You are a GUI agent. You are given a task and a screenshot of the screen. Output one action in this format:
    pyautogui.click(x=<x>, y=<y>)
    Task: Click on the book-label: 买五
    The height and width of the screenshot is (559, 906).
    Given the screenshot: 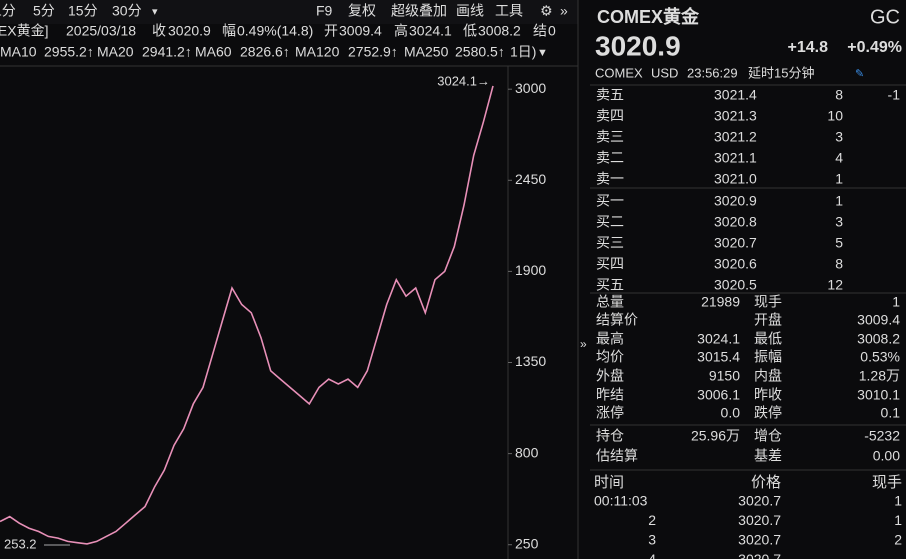 What is the action you would take?
    pyautogui.click(x=610, y=285)
    